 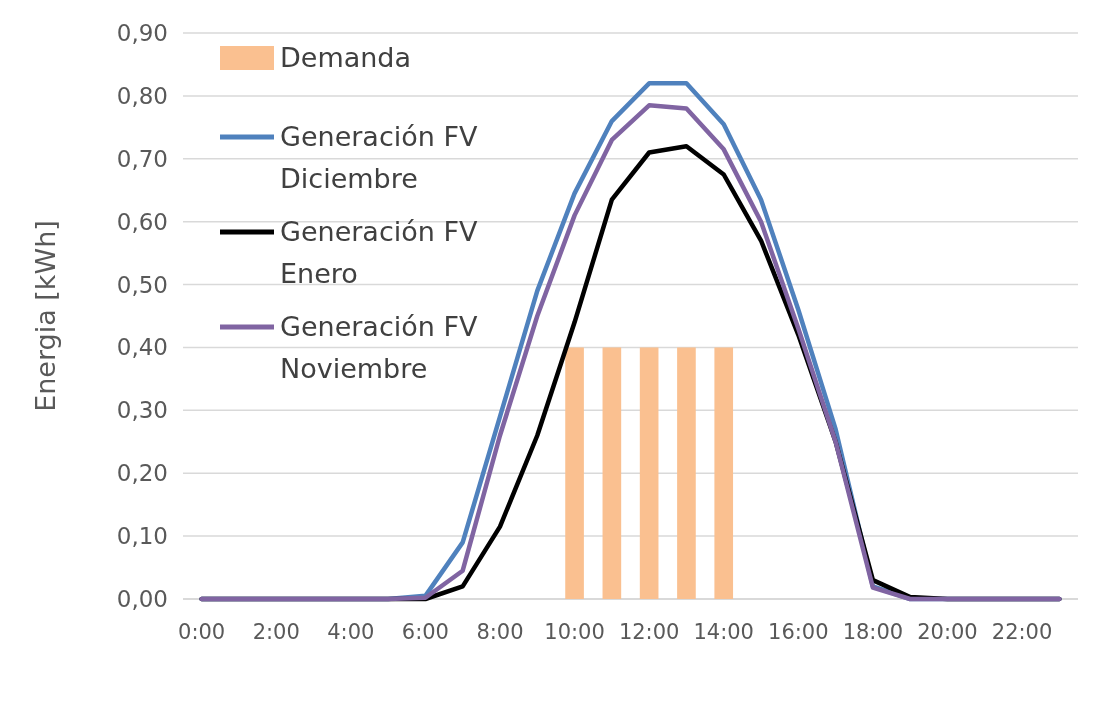 I want to click on legend-label: Demanda, so click(x=346, y=58).